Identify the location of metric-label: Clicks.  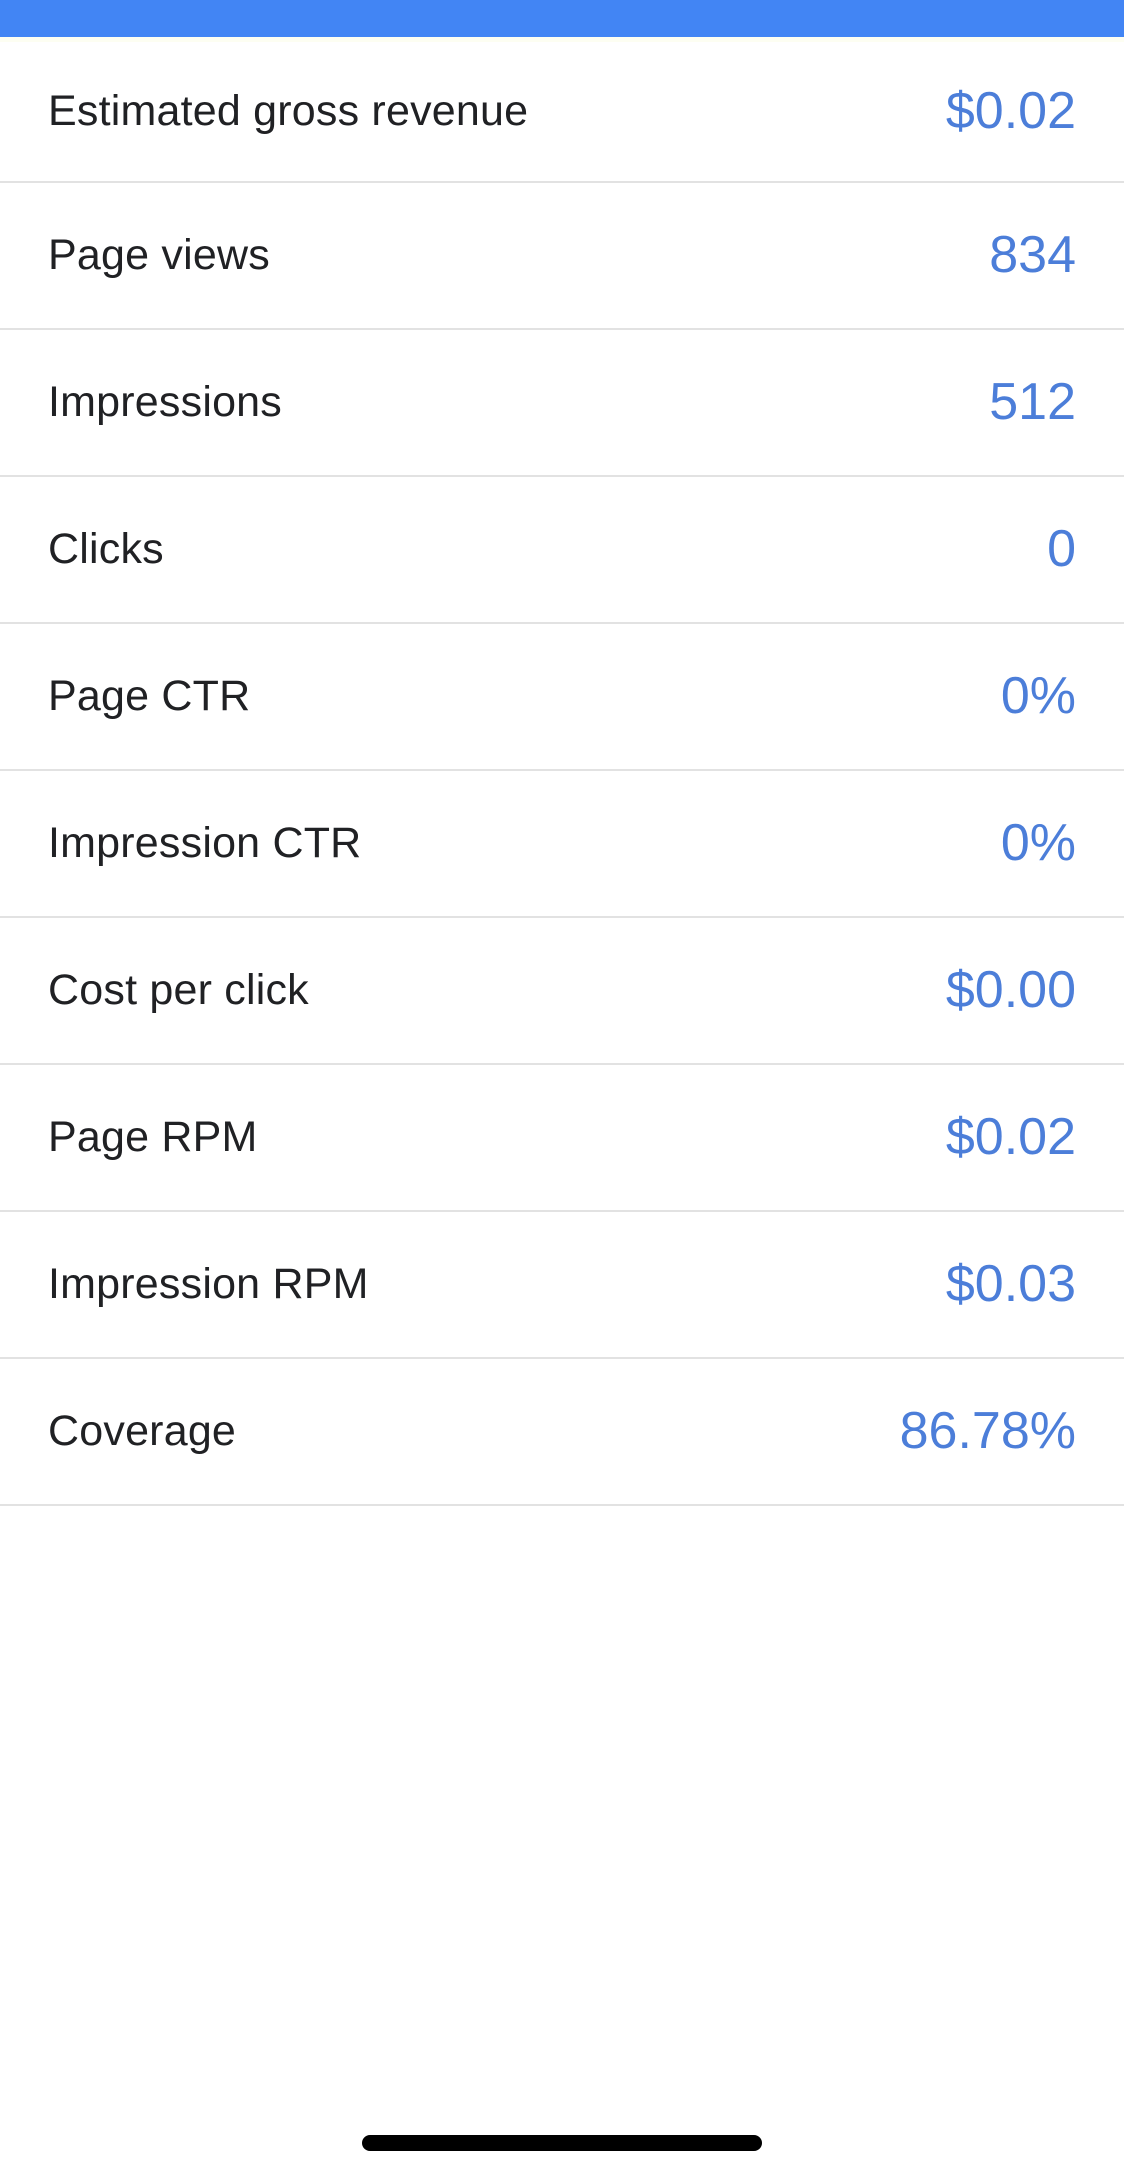
(106, 548).